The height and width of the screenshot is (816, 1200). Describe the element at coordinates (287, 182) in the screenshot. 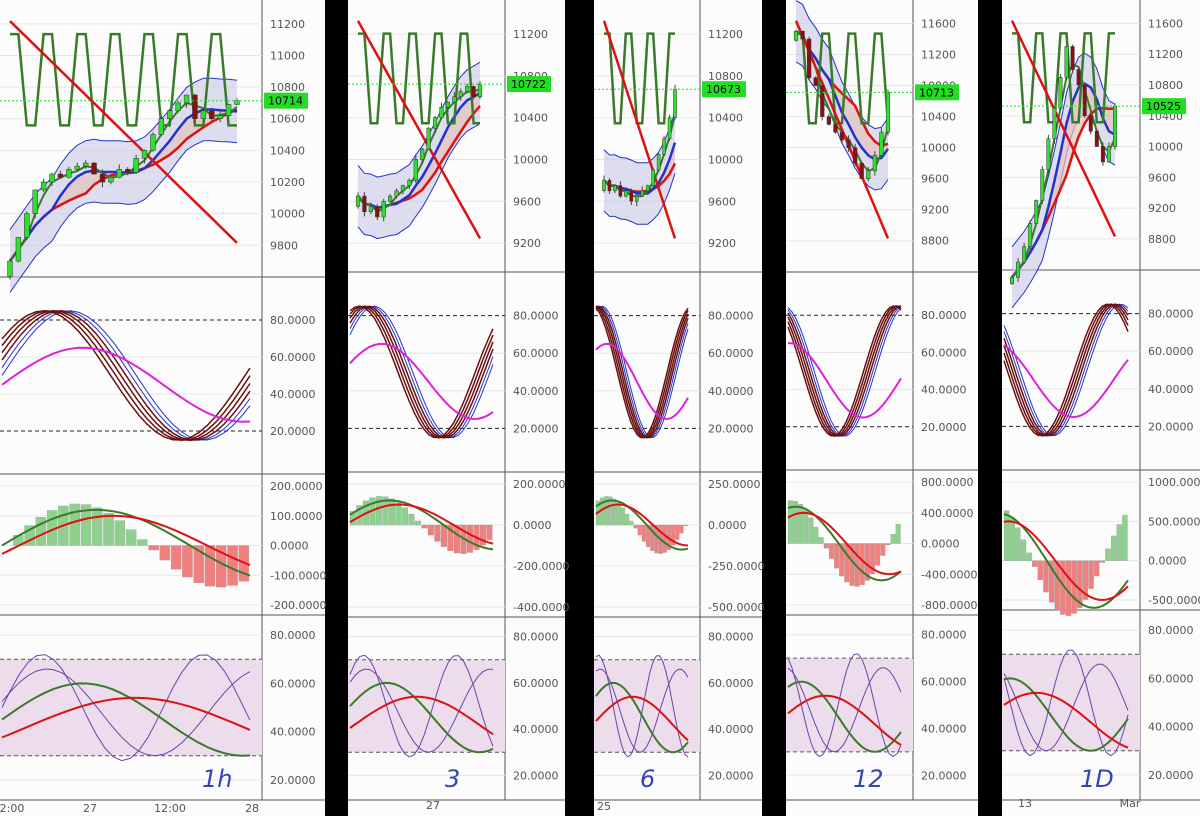

I see `chart1-price-tick: 10200` at that location.